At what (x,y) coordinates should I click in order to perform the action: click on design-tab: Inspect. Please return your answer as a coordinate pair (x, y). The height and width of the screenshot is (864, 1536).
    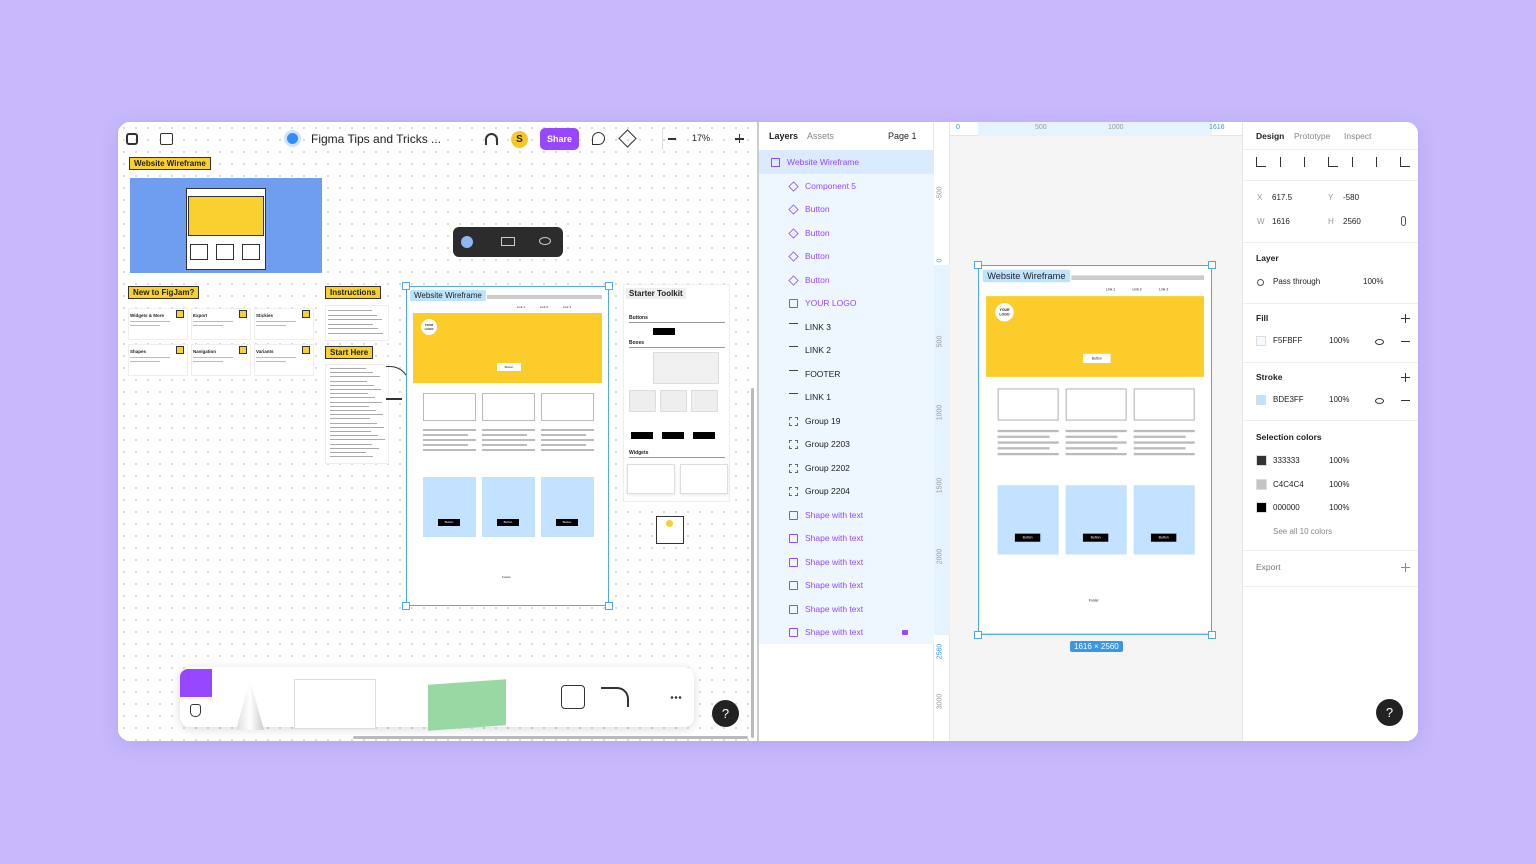
    Looking at the image, I should click on (1358, 136).